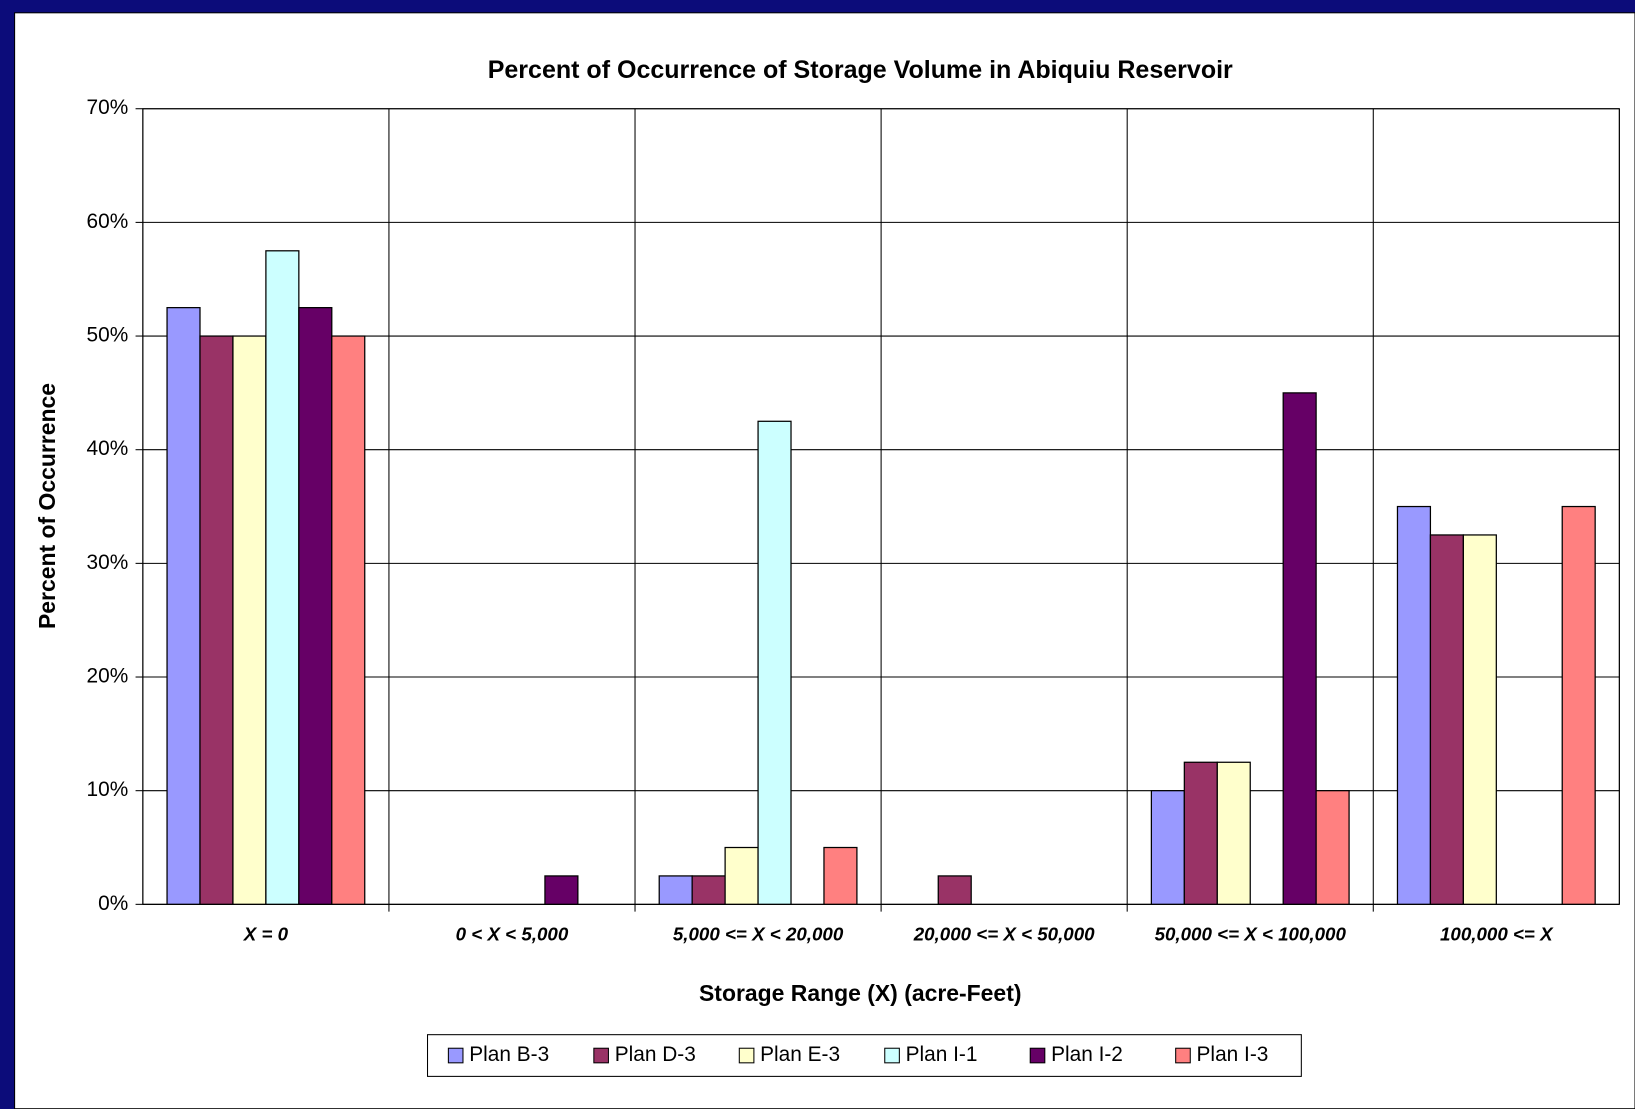 Image resolution: width=1635 pixels, height=1109 pixels. I want to click on y-tick-label: 60%, so click(108, 221).